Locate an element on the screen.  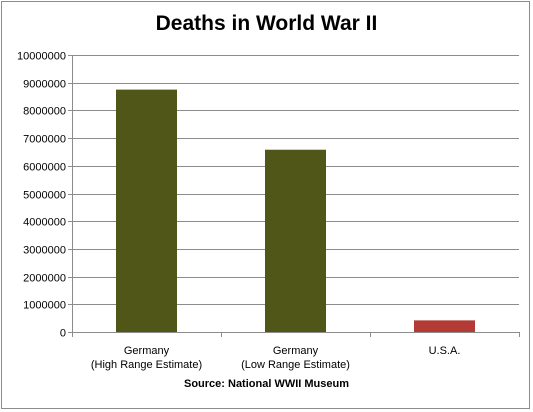
chart-source: Source: National WWII Museum is located at coordinates (266, 384).